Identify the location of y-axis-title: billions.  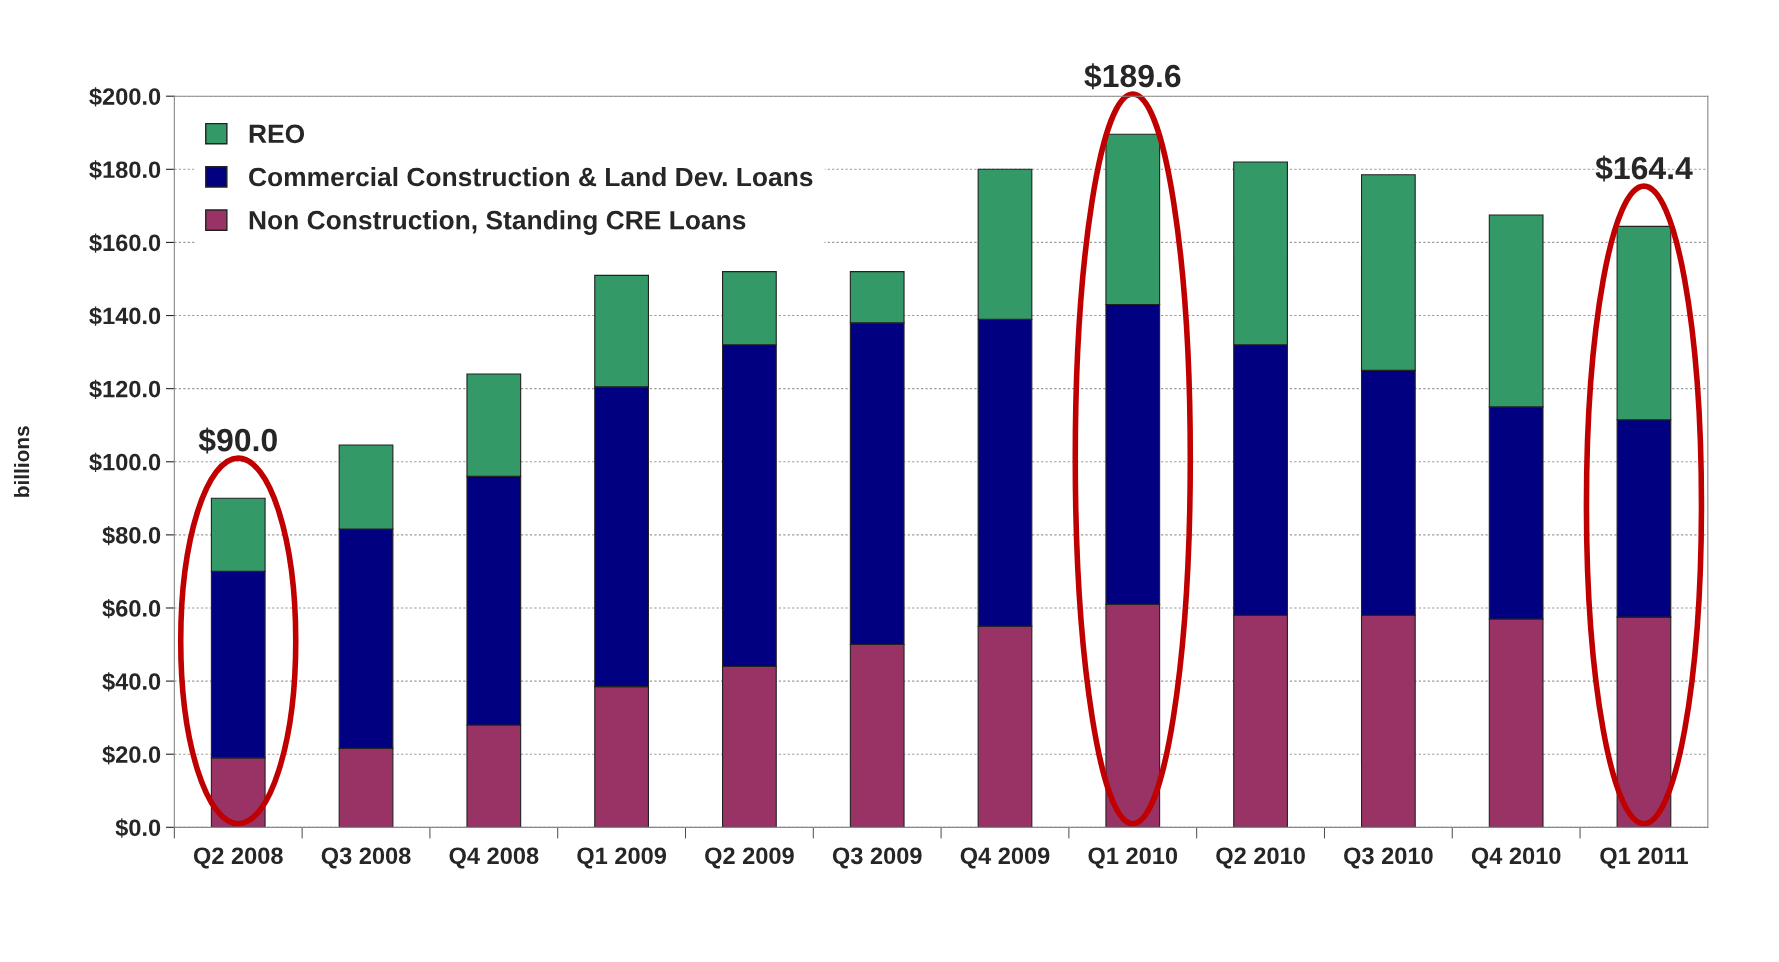
(21, 461).